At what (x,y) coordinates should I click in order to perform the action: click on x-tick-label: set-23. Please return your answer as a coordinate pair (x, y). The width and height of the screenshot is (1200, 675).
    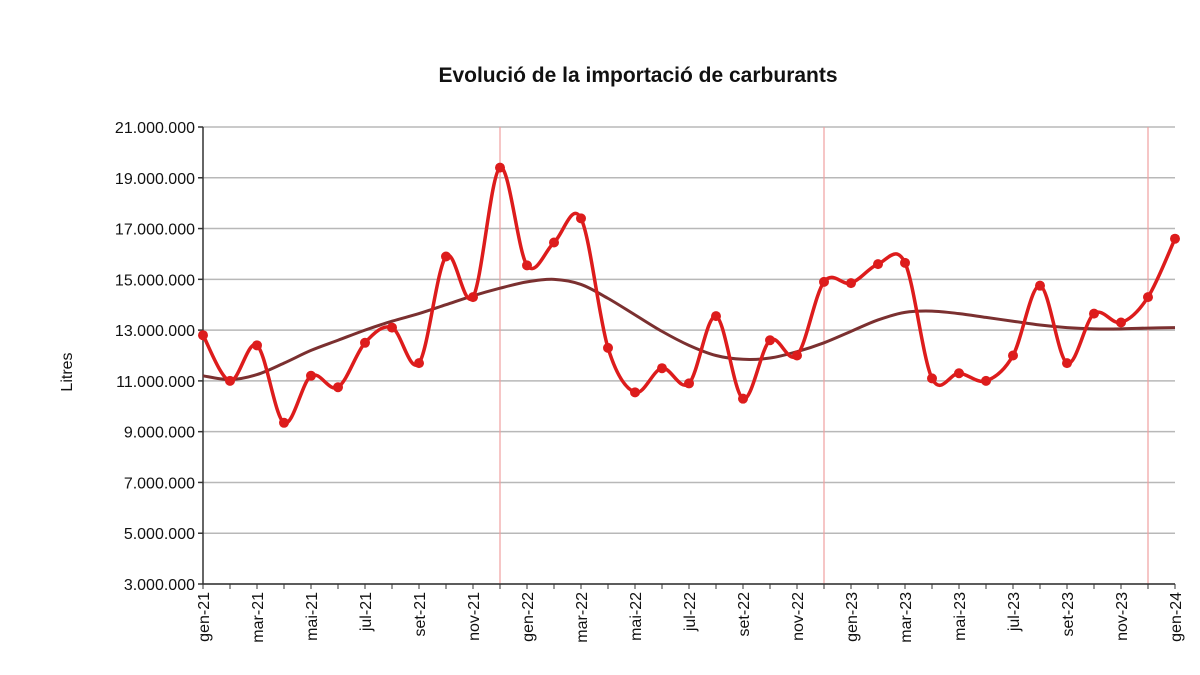
    Looking at the image, I should click on (1068, 614).